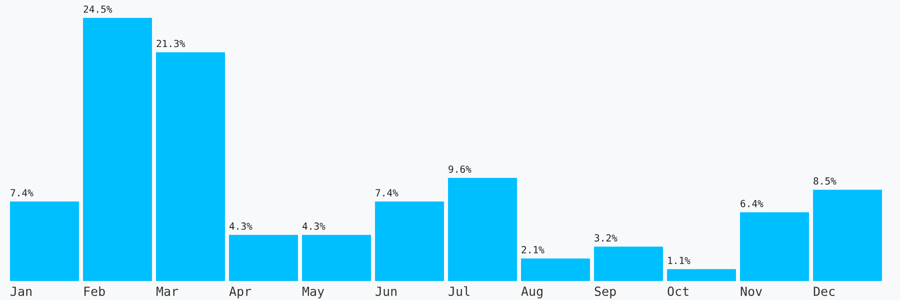  Describe the element at coordinates (824, 291) in the screenshot. I see `x-tick-label: Dec` at that location.